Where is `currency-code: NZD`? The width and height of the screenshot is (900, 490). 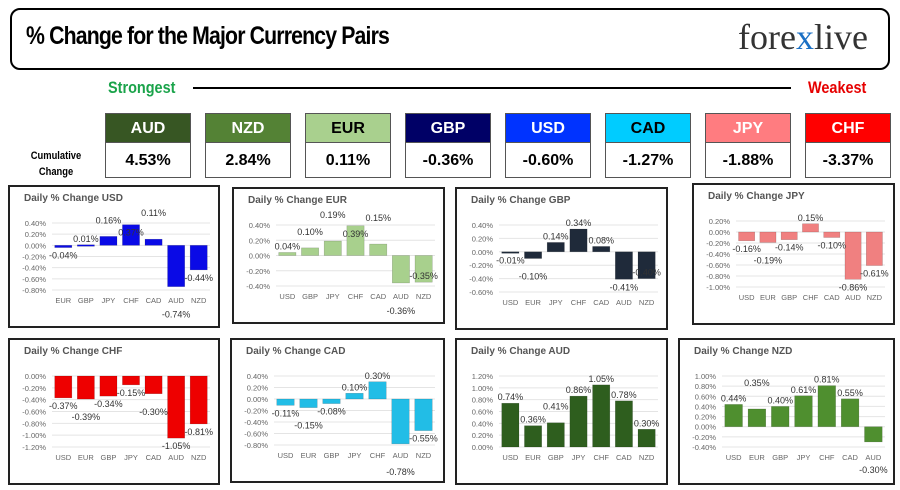
currency-code: NZD is located at coordinates (248, 128).